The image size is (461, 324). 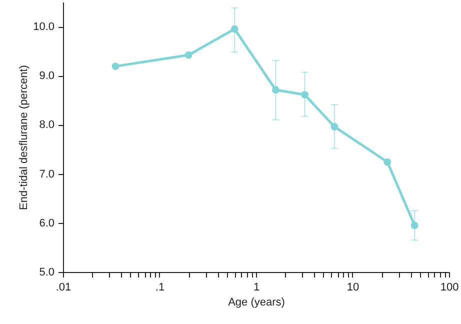 What do you see at coordinates (43, 27) in the screenshot?
I see `y-tick-label: 10.0` at bounding box center [43, 27].